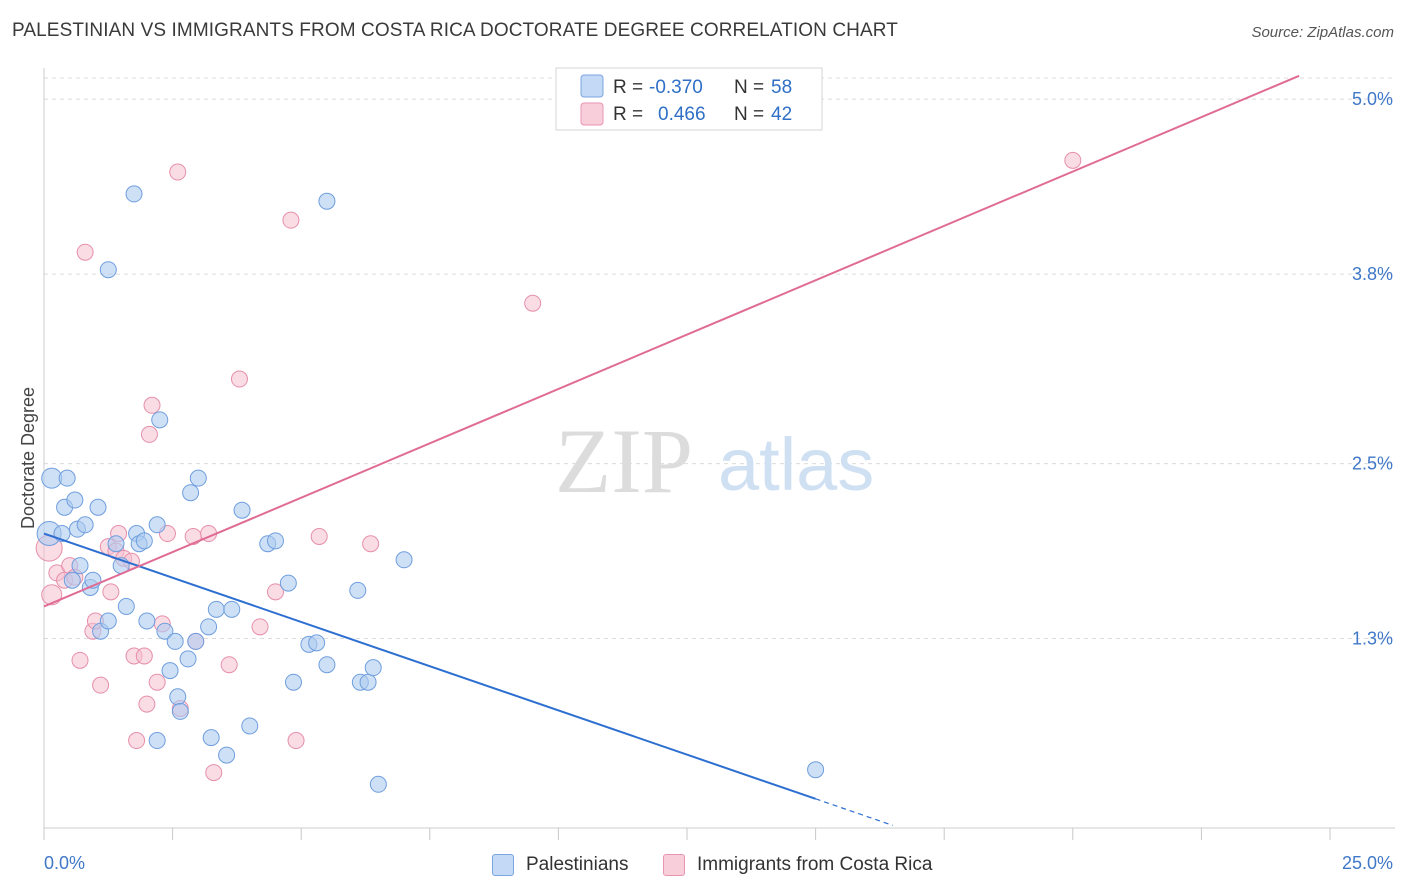  I want to click on y-tick-label-1: 2.5%, so click(1372, 464).